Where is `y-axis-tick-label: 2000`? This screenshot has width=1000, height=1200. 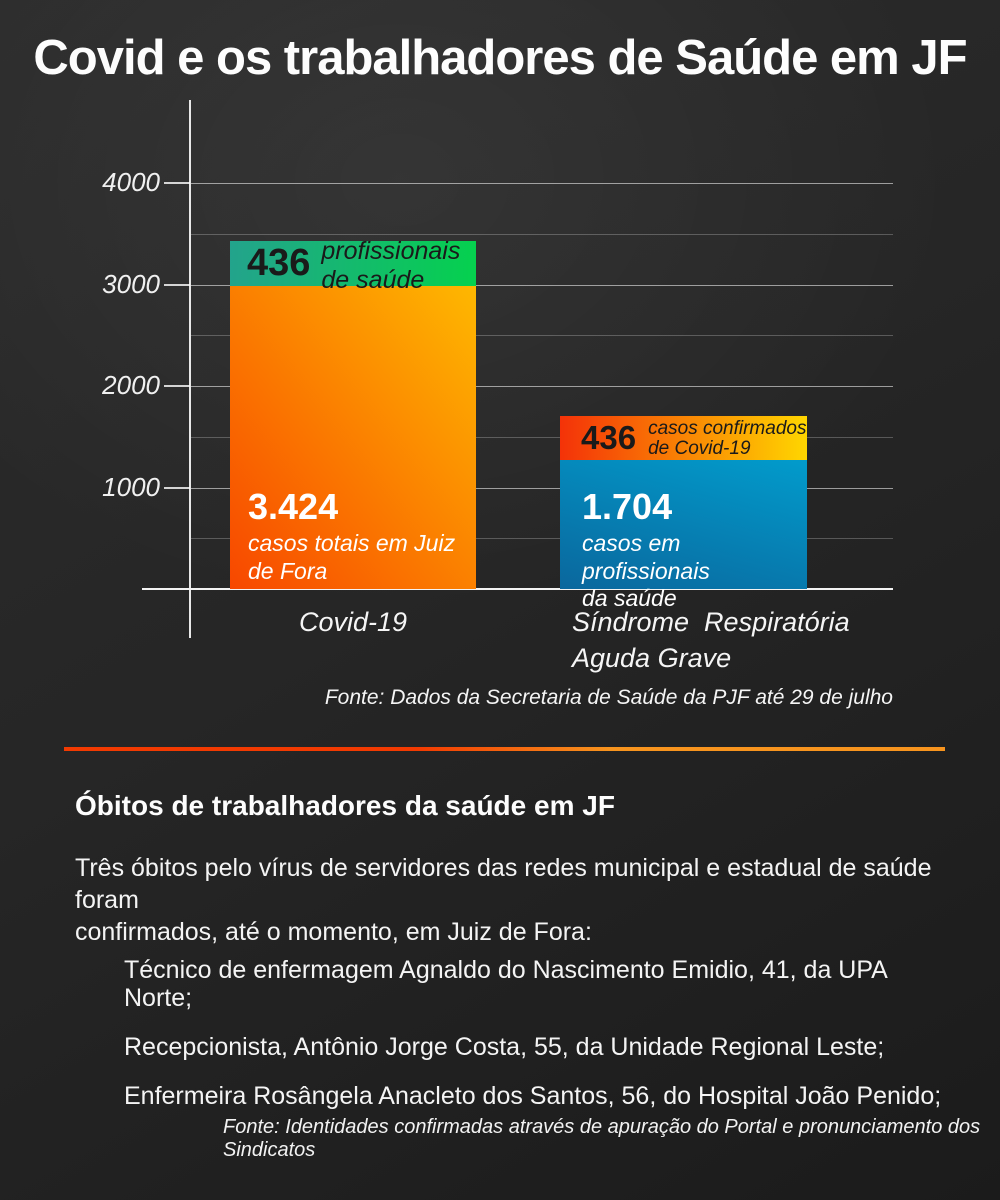 y-axis-tick-label: 2000 is located at coordinates (131, 384).